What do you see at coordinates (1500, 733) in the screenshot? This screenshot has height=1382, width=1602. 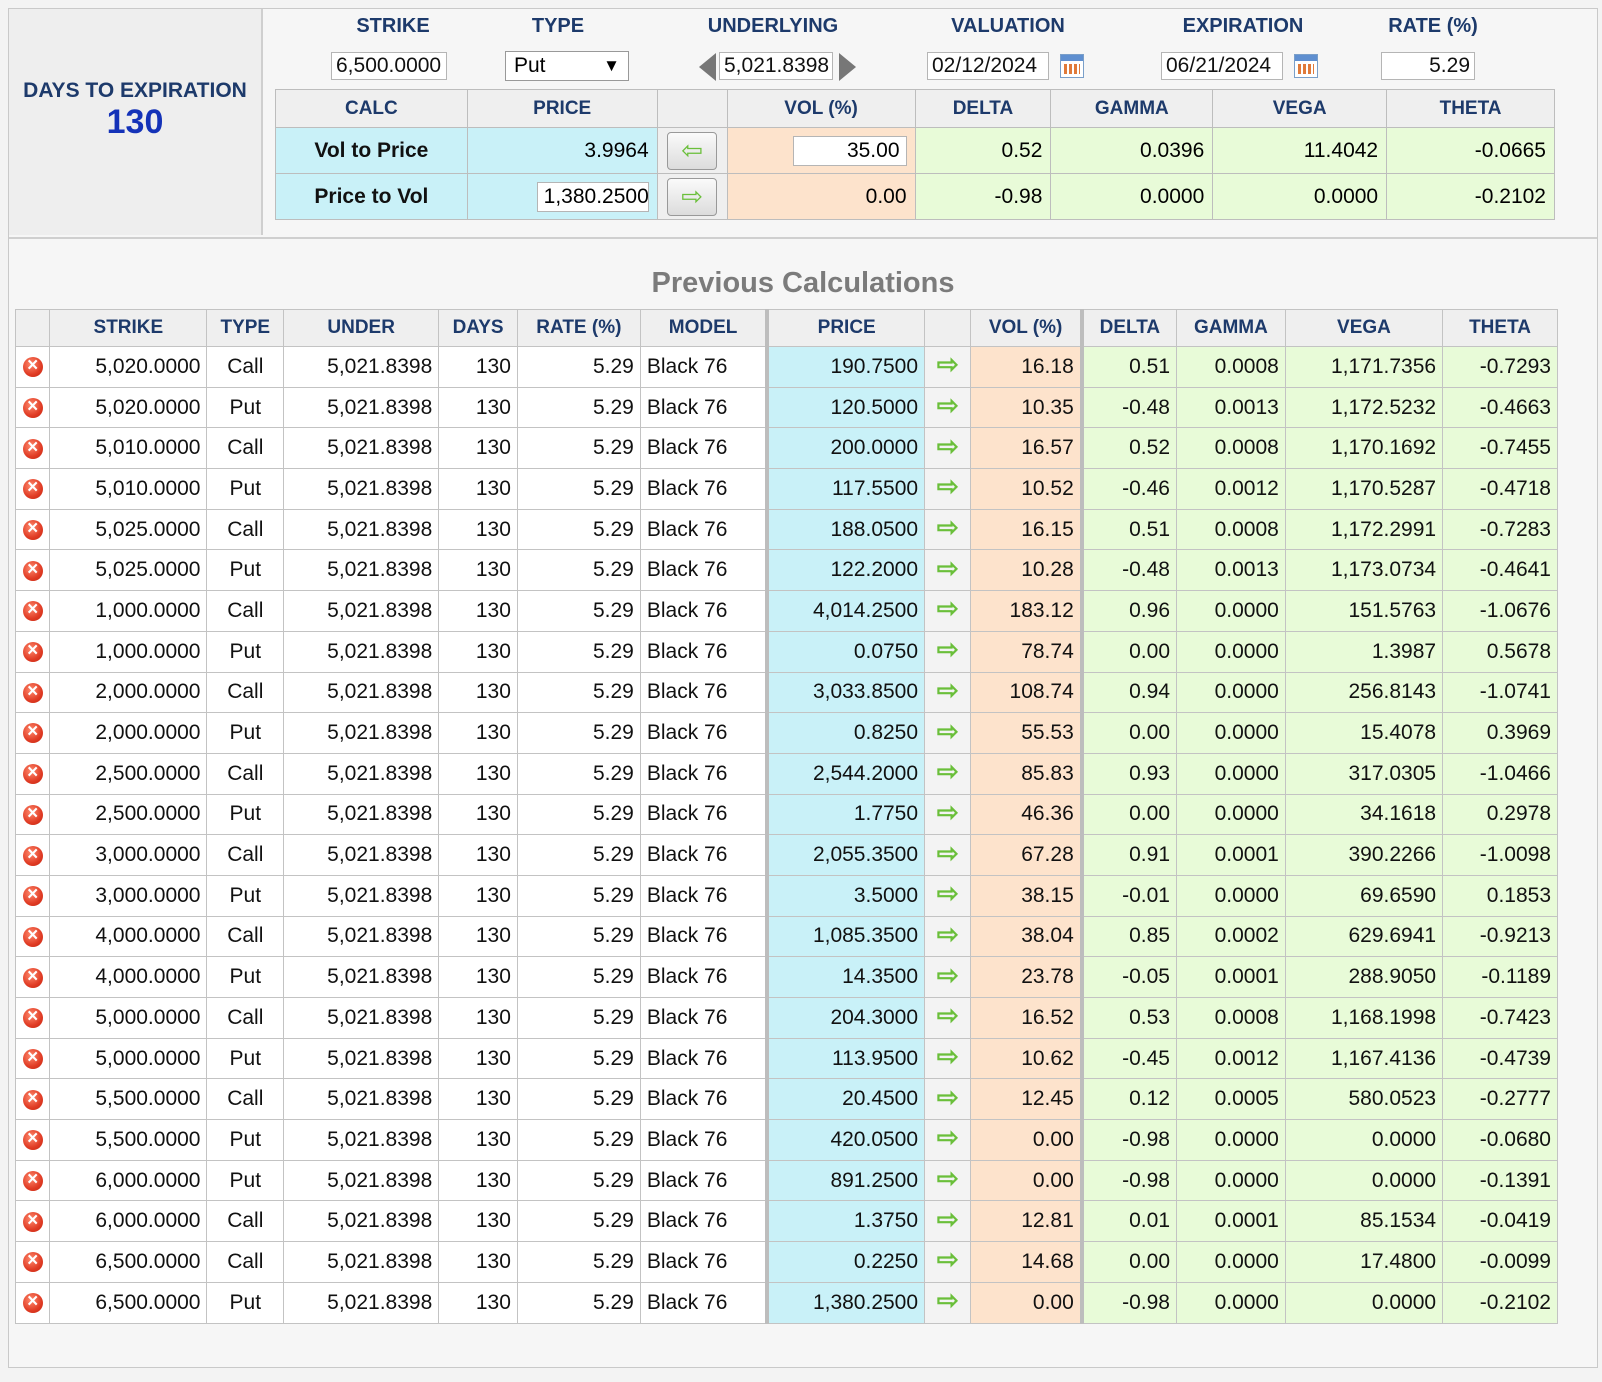 I see `cell-theta: 0.3969` at bounding box center [1500, 733].